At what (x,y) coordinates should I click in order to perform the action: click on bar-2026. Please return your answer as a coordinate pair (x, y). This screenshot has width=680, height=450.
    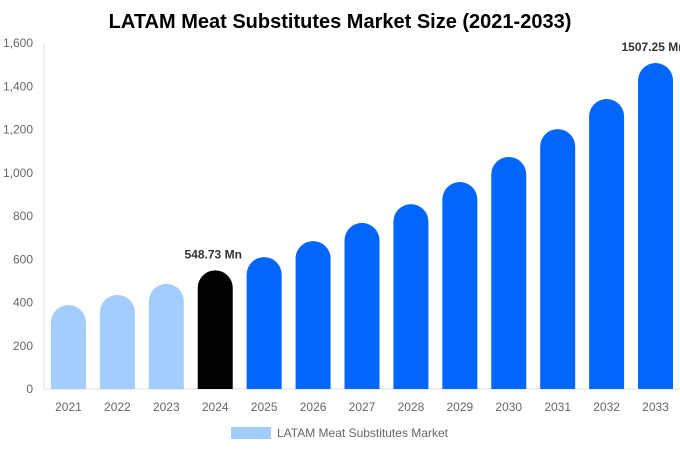
    Looking at the image, I should click on (313, 315).